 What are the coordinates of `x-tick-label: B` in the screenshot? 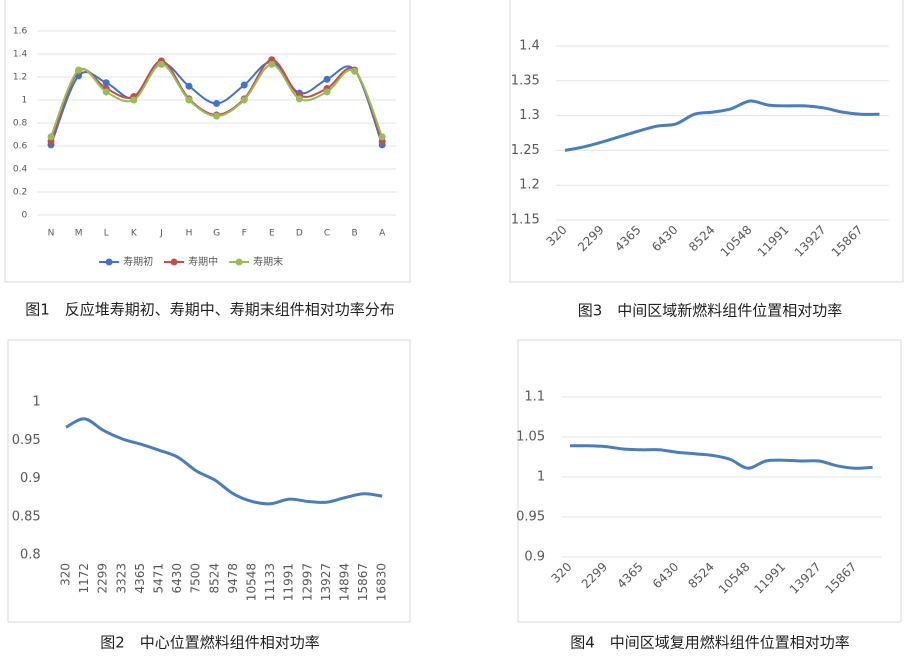 It's located at (355, 234).